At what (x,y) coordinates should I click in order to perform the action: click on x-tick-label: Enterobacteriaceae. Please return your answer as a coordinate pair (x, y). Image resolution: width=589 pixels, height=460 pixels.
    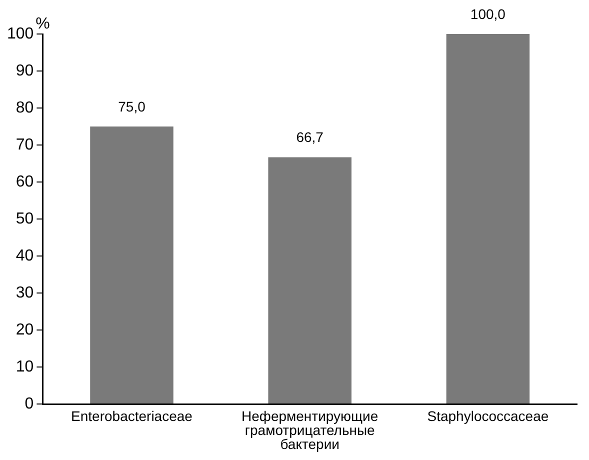
    Looking at the image, I should click on (132, 416).